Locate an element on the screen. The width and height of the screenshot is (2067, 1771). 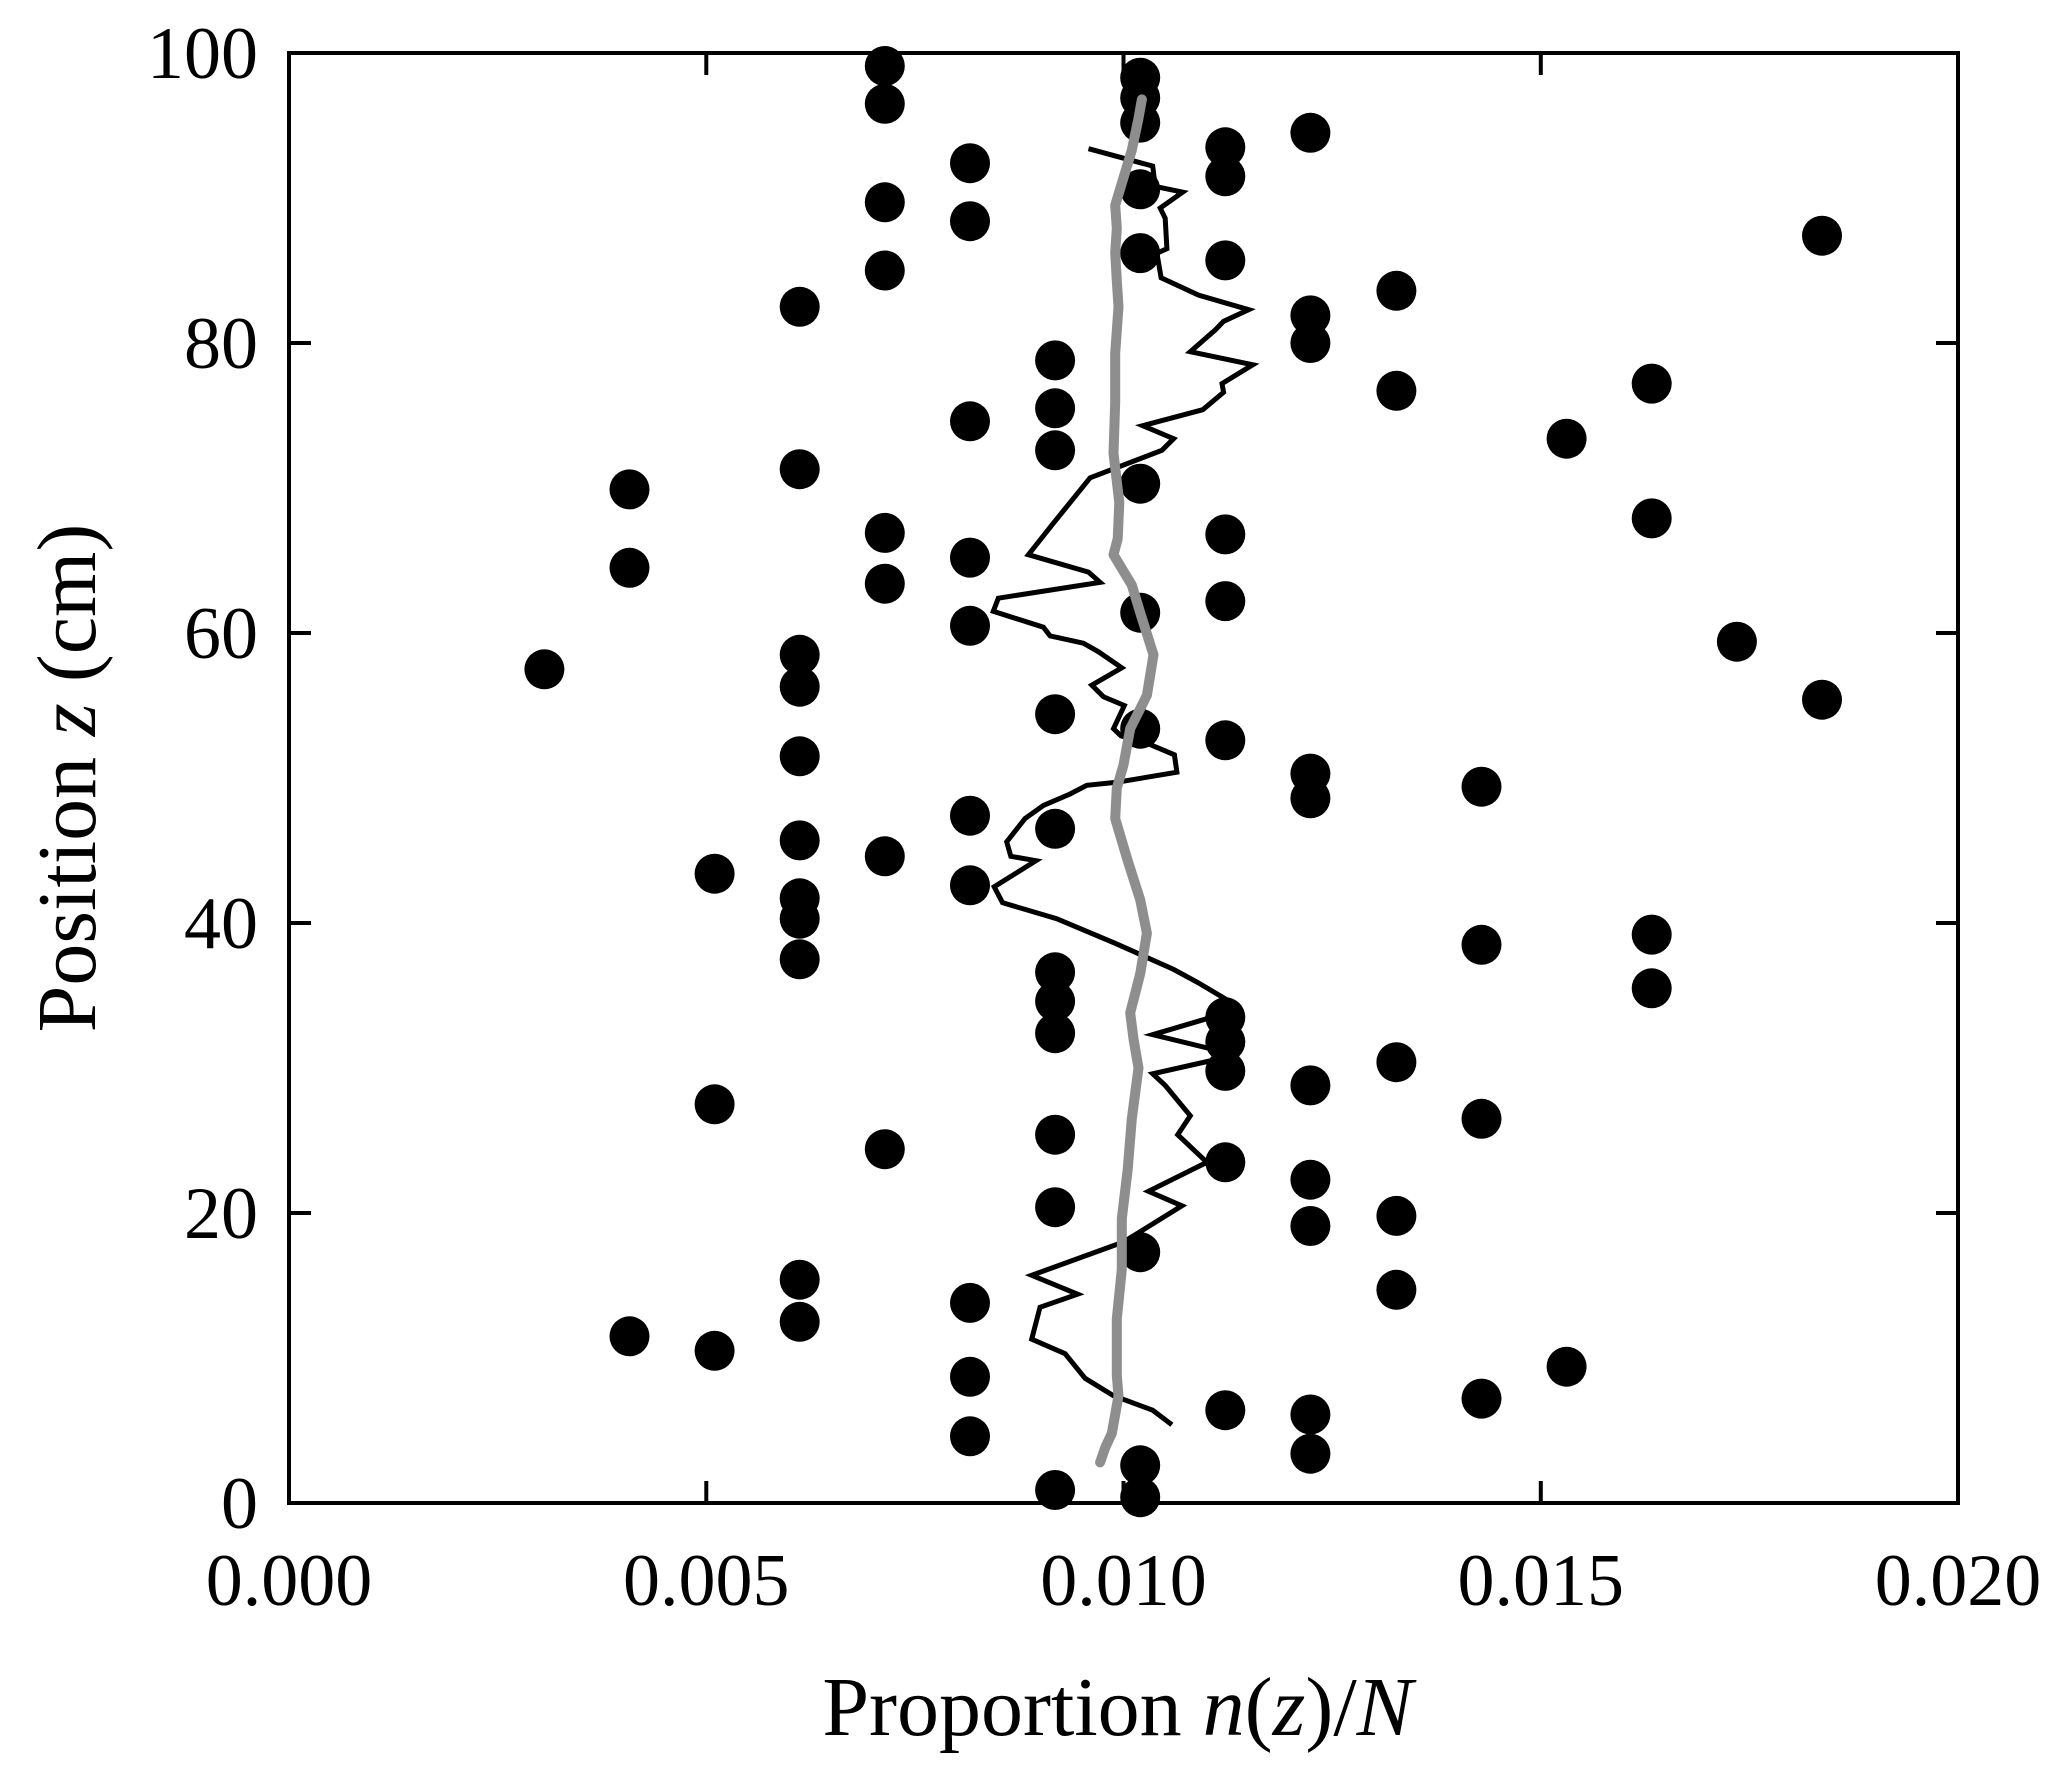
y-tick-label: 0 is located at coordinates (239, 1504).